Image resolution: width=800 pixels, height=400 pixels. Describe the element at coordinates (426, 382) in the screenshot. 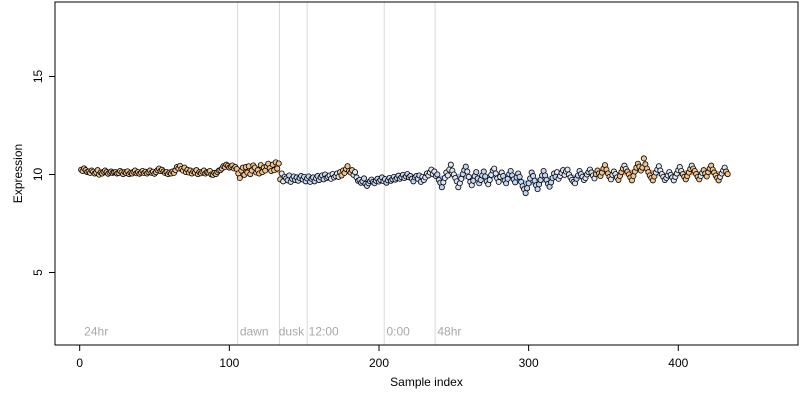

I see `x-axis-label: Sample index` at that location.